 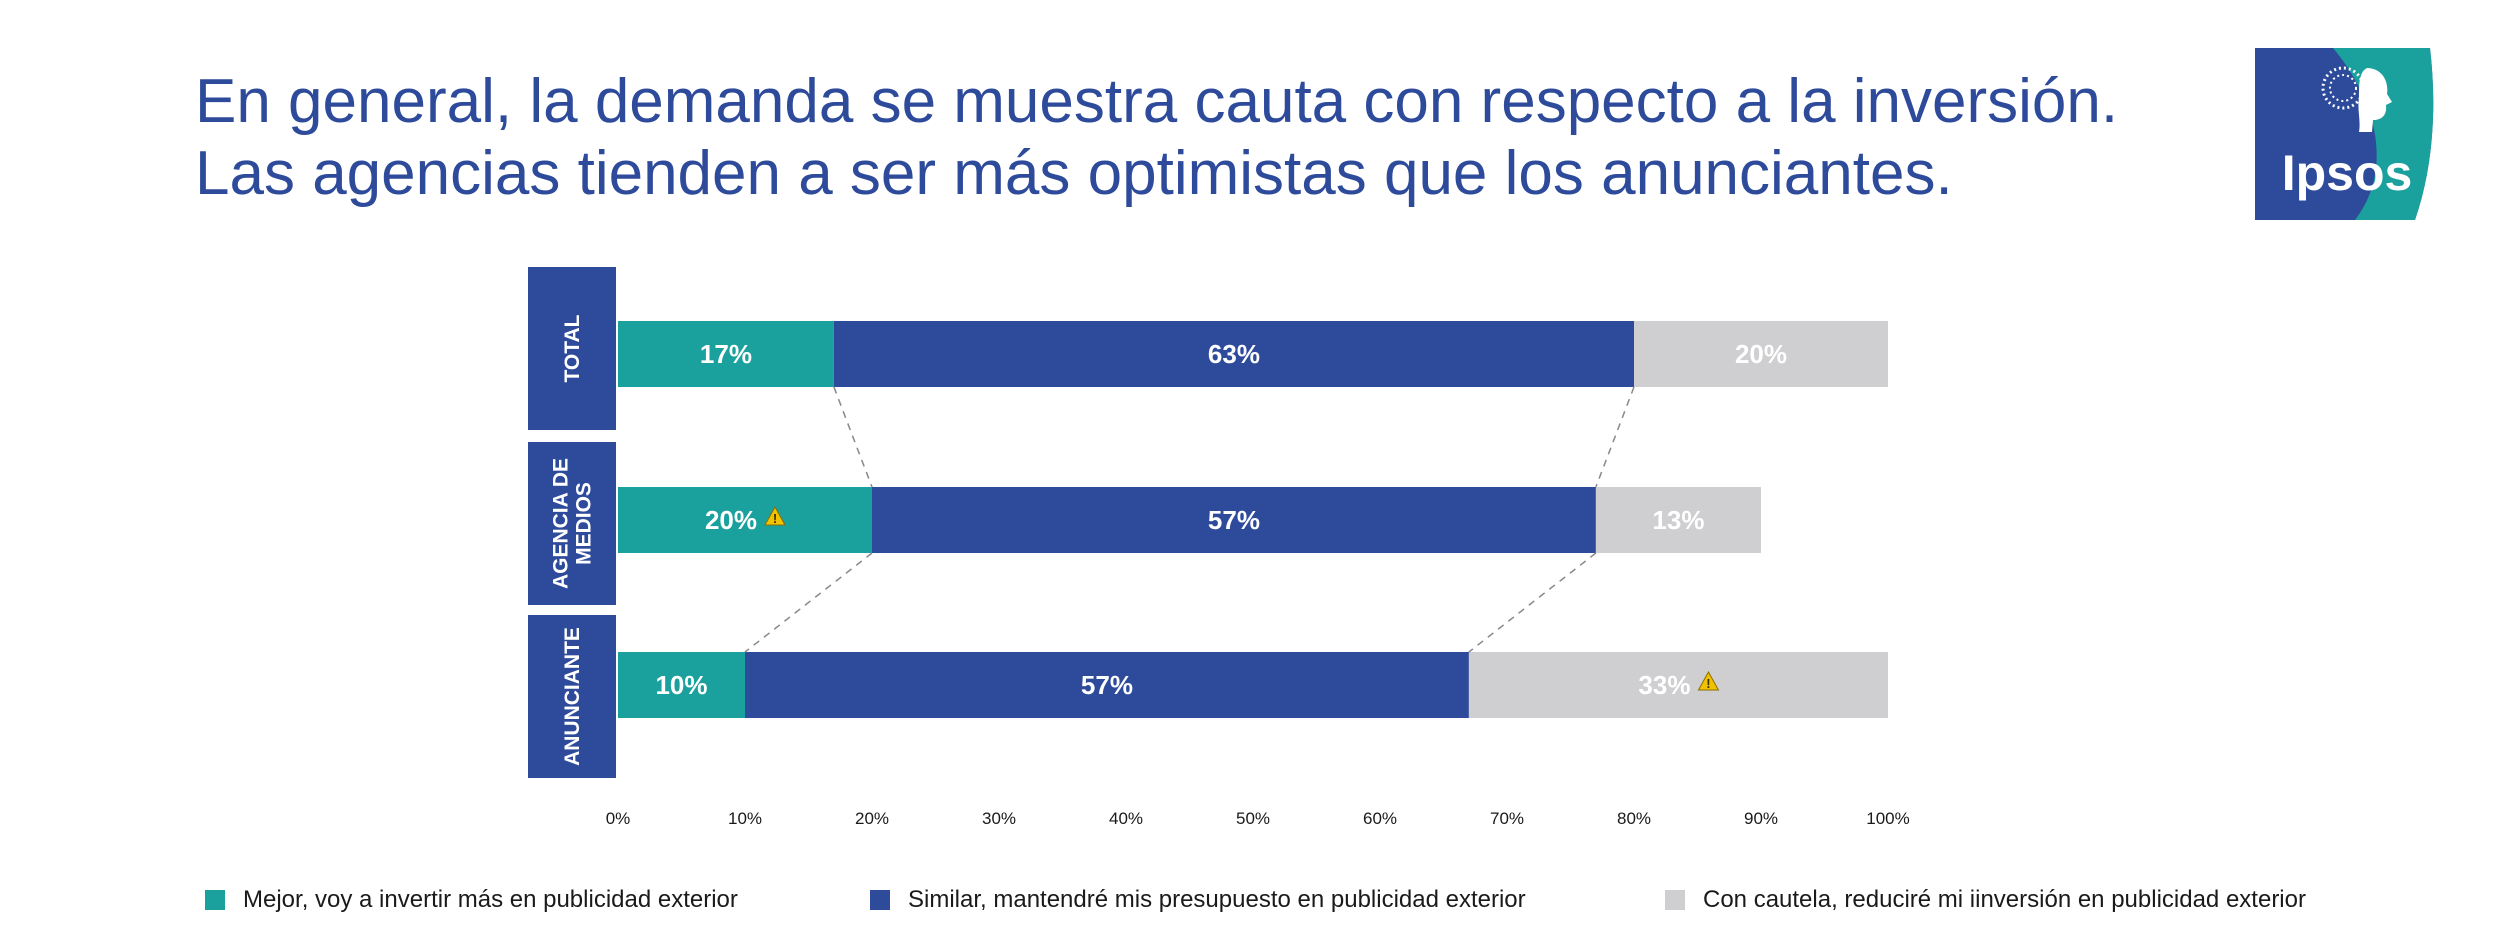 I want to click on x-tick-label: 40%, so click(x=1126, y=818).